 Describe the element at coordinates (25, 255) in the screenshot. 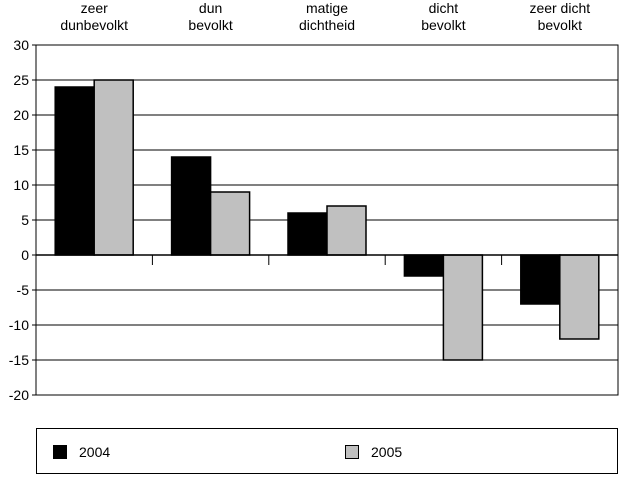

I see `y-tick-label: 0` at that location.